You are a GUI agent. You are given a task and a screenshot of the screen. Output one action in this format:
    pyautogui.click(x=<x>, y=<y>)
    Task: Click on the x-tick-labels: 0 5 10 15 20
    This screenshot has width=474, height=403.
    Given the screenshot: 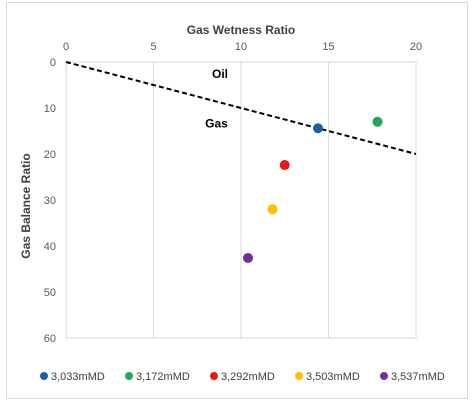 What is the action you would take?
    pyautogui.click(x=242, y=47)
    